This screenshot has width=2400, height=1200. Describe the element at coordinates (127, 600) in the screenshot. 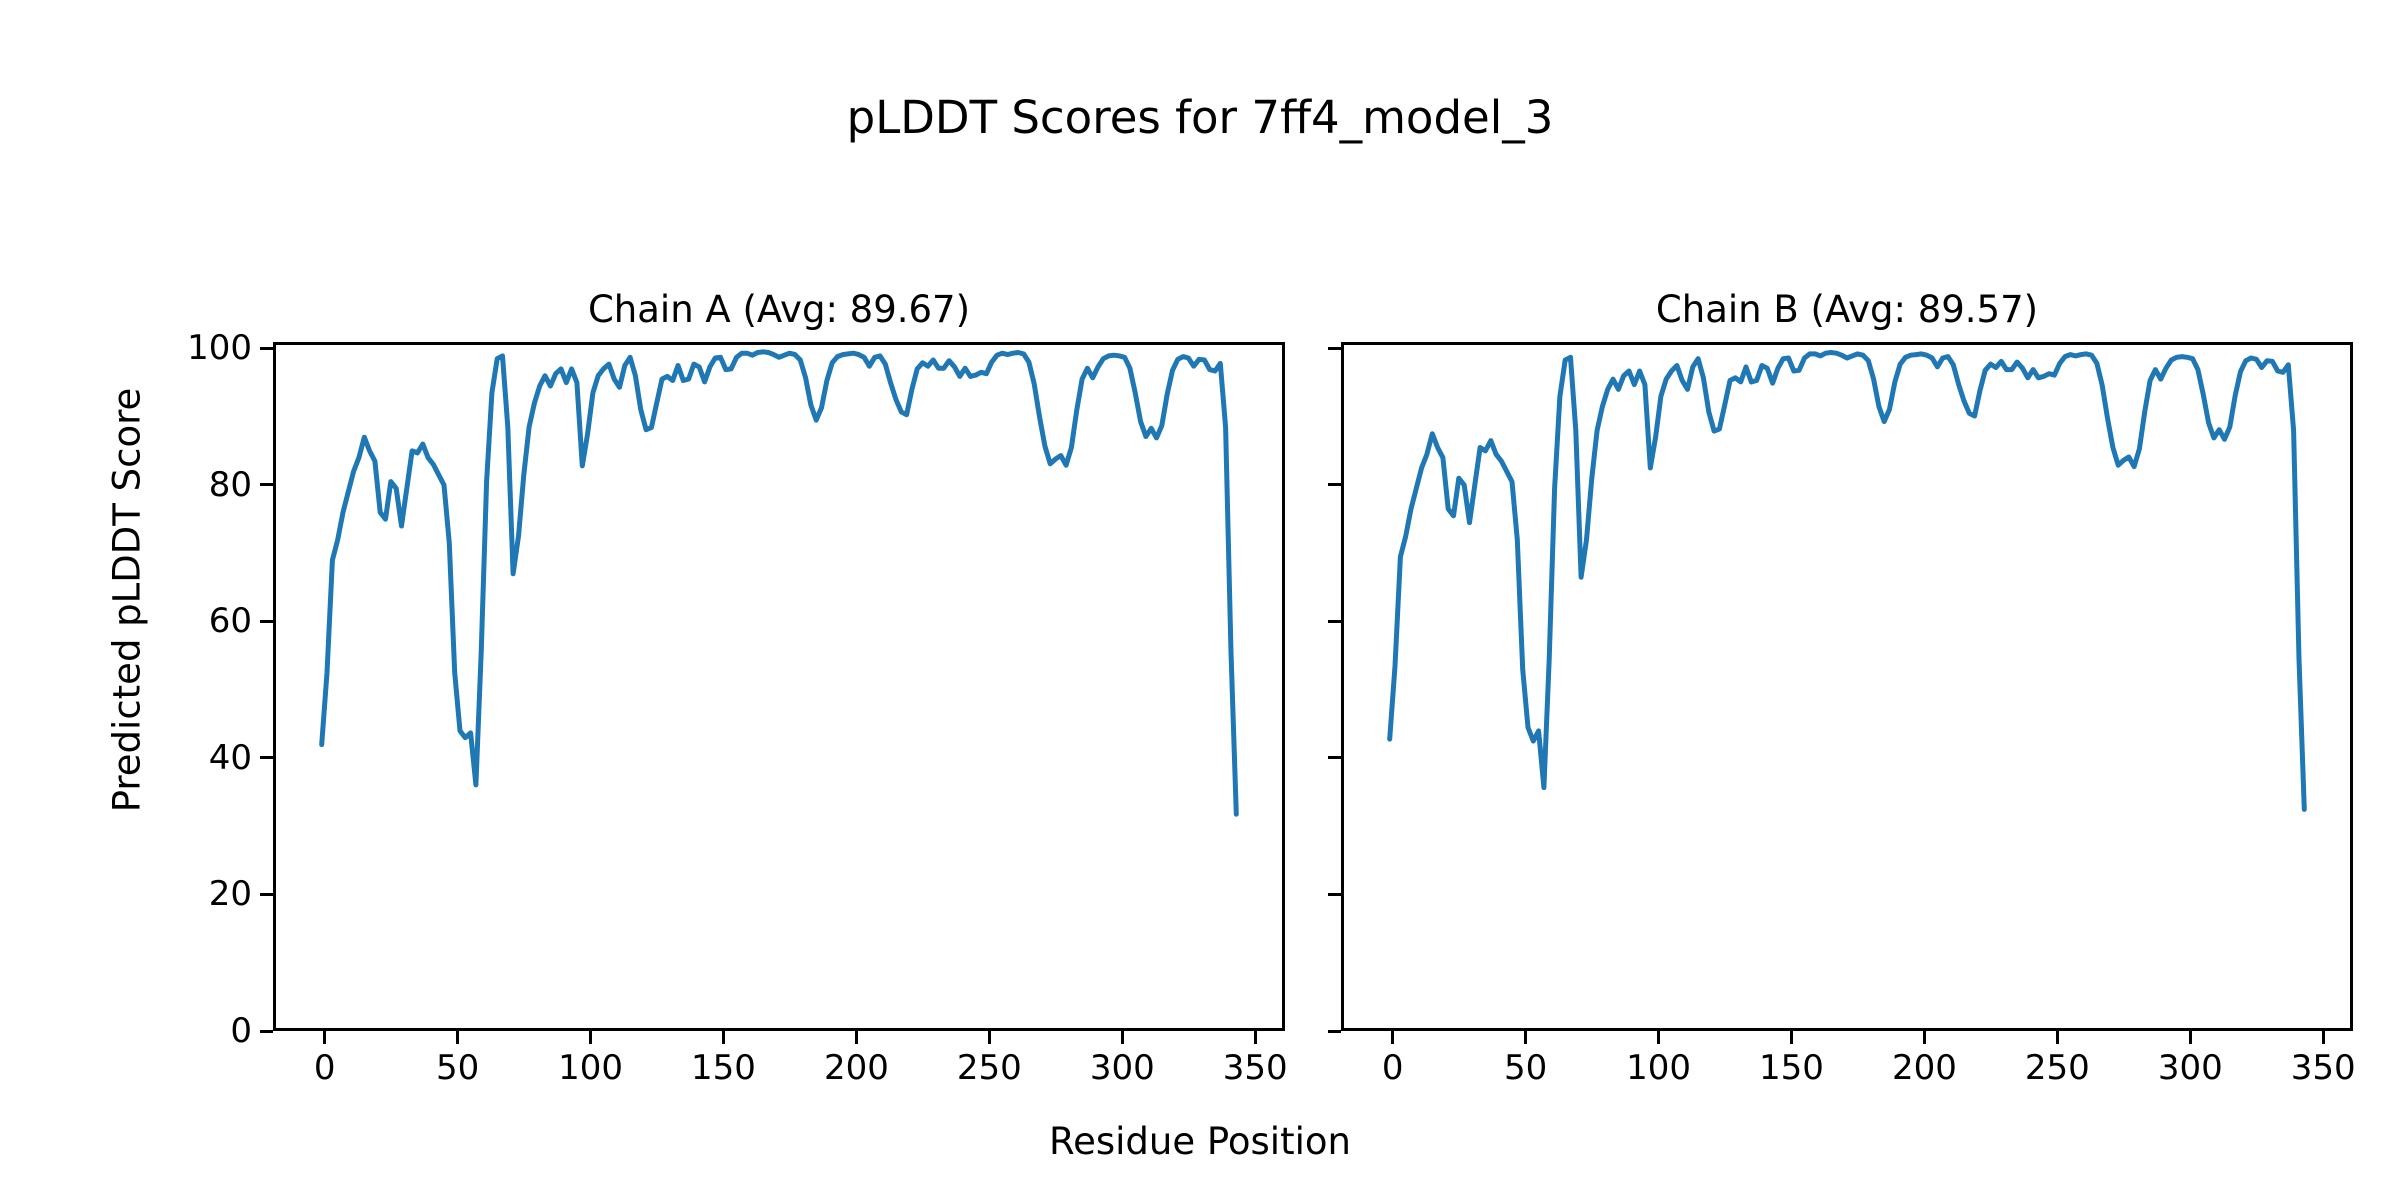

I see `y-axis-label: Predicted pLDDT Score` at that location.